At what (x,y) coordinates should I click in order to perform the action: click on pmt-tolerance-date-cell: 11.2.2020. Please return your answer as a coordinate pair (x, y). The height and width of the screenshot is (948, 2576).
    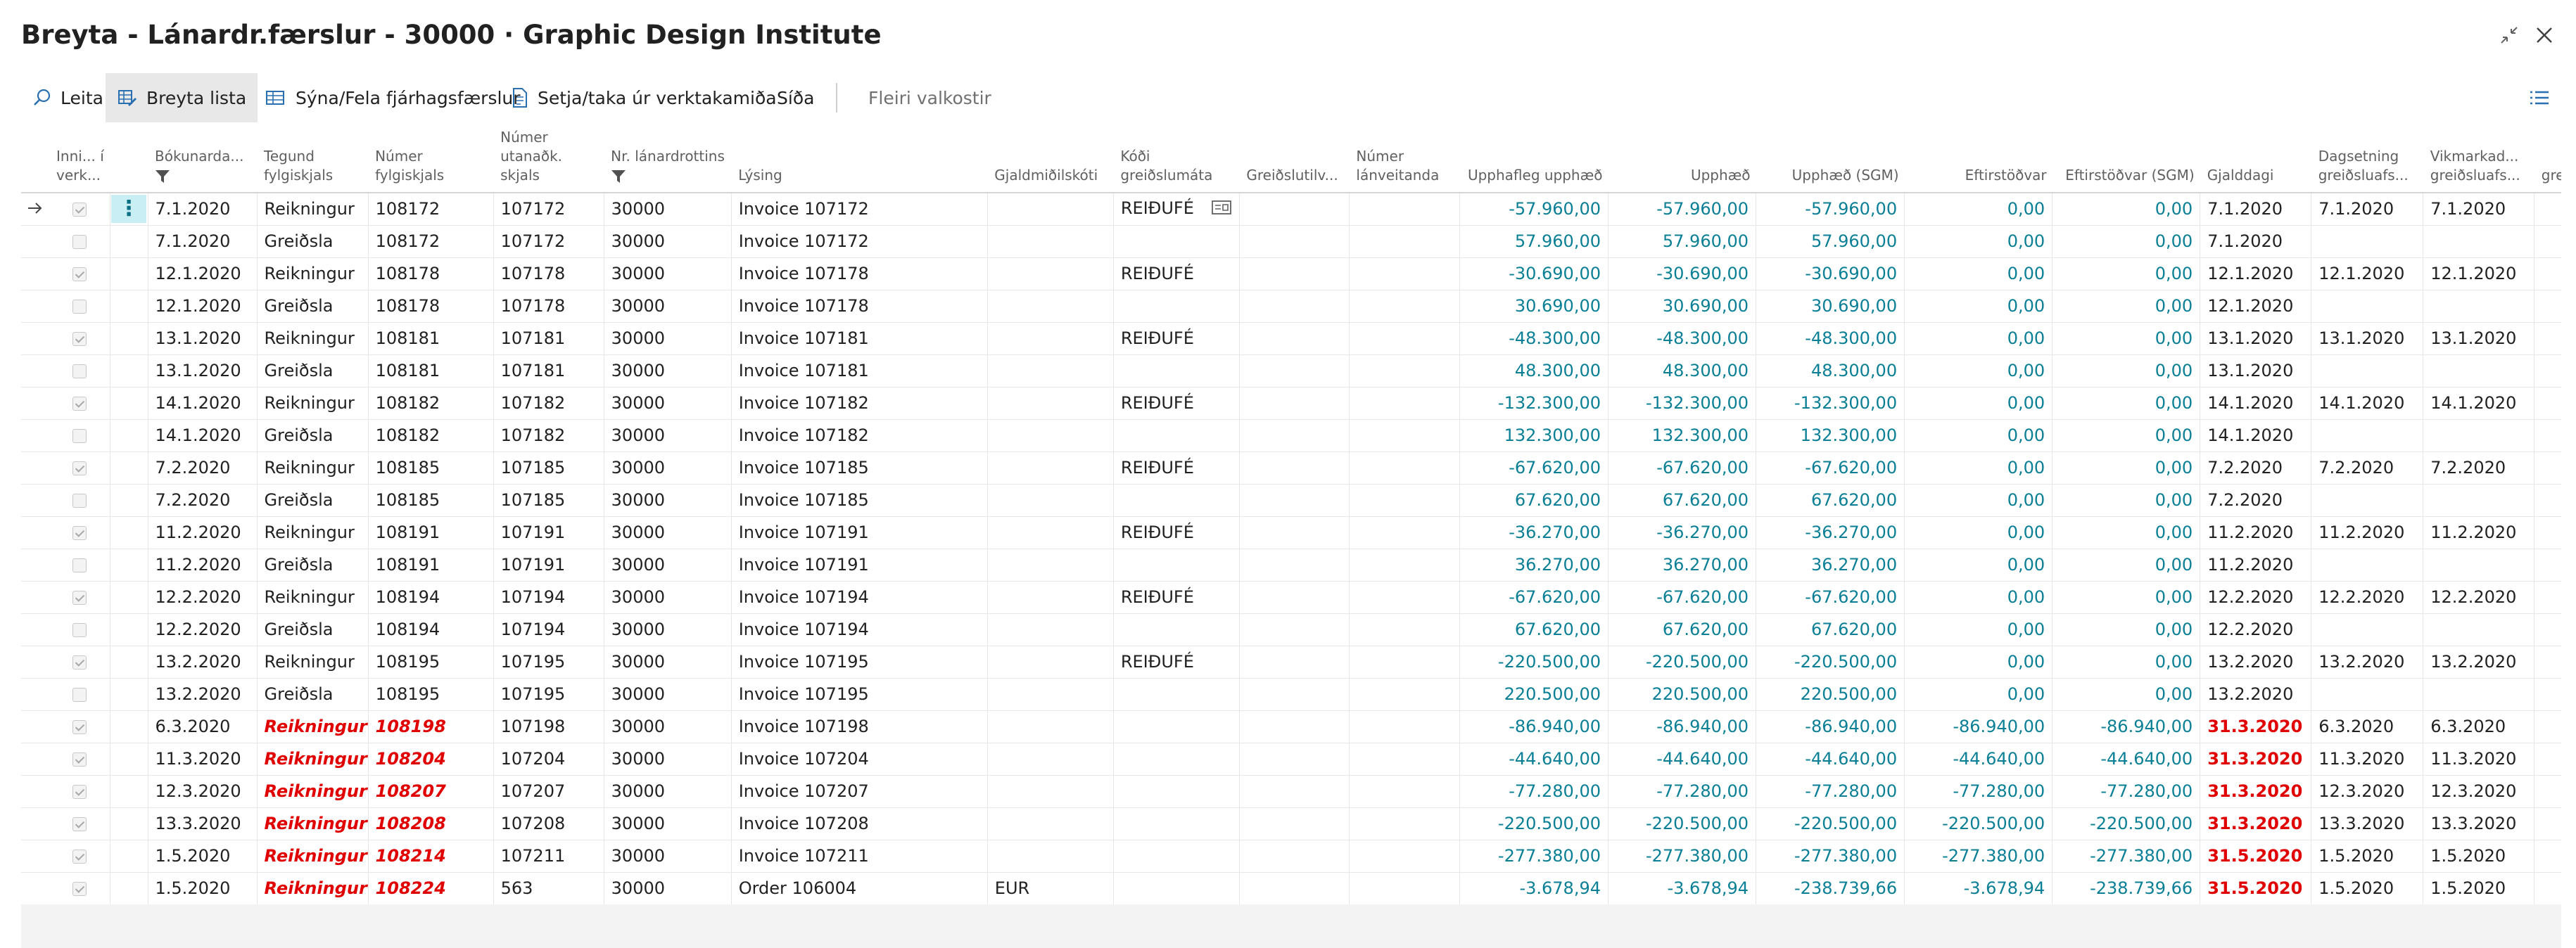
    Looking at the image, I should click on (2479, 532).